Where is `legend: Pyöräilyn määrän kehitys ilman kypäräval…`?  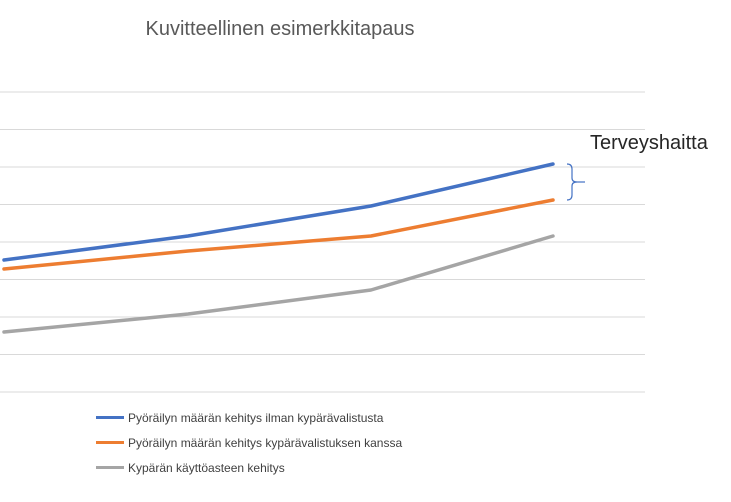
legend: Pyöräilyn määrän kehitys ilman kypäräval… is located at coordinates (249, 442).